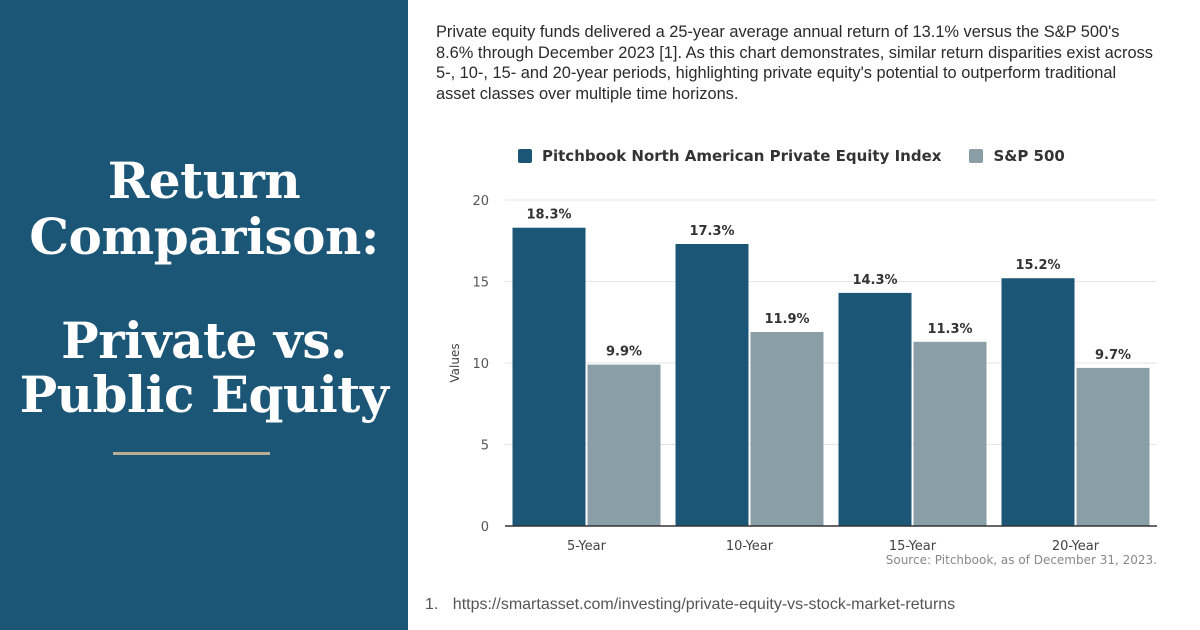 The image size is (1200, 630). I want to click on data-label: 15.2%, so click(1037, 265).